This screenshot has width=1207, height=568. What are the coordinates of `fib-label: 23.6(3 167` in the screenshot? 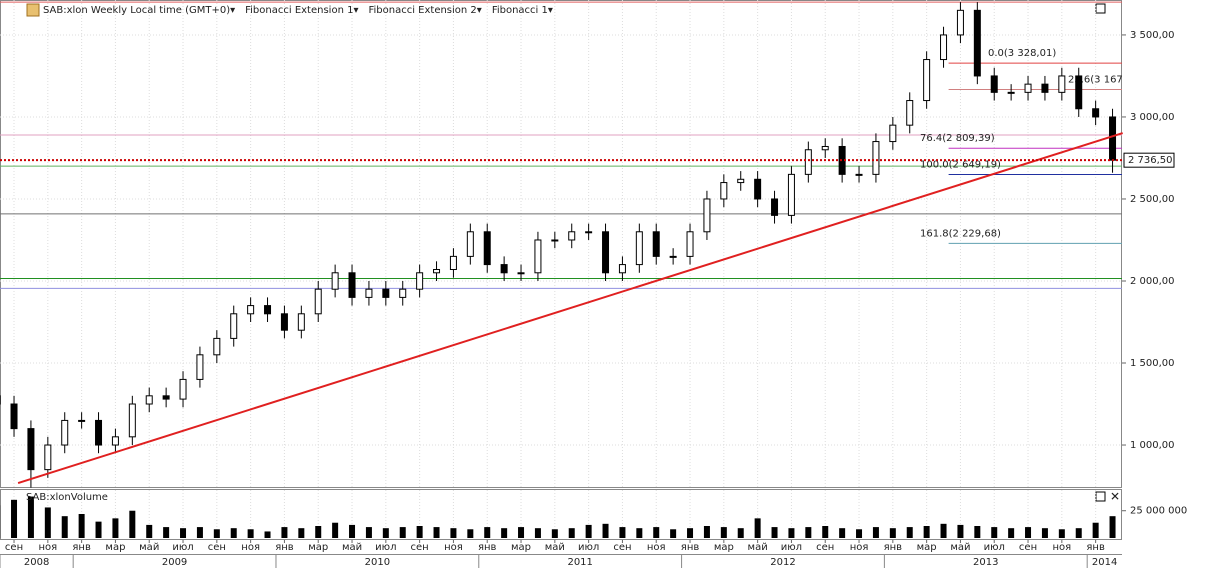 It's located at (1095, 80).